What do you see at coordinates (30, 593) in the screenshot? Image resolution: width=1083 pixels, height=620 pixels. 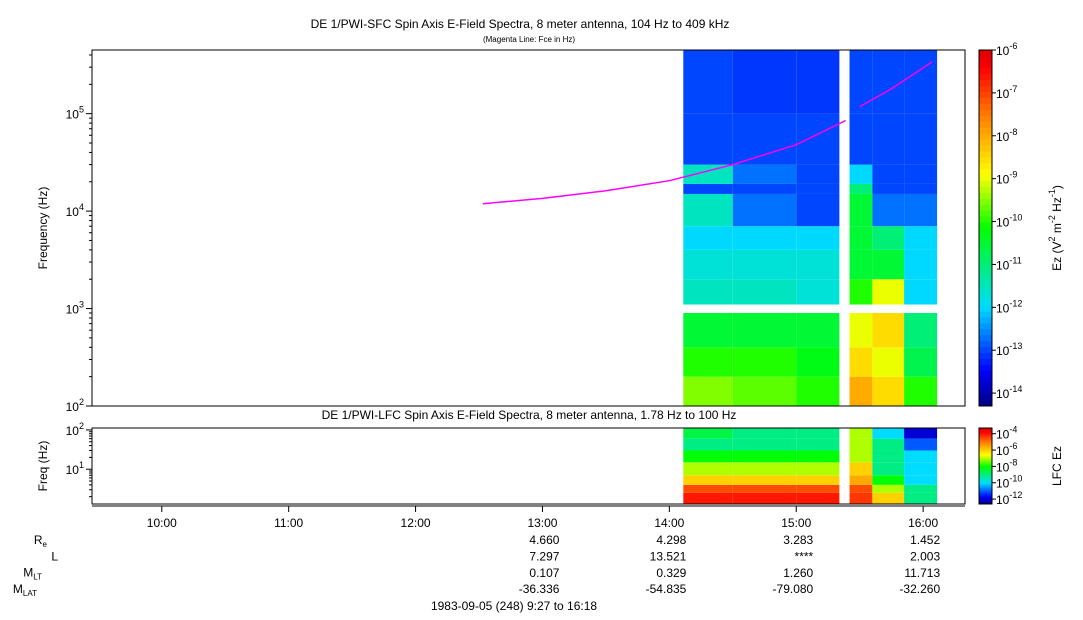 I see `ephemeris-label-sub: LAT` at bounding box center [30, 593].